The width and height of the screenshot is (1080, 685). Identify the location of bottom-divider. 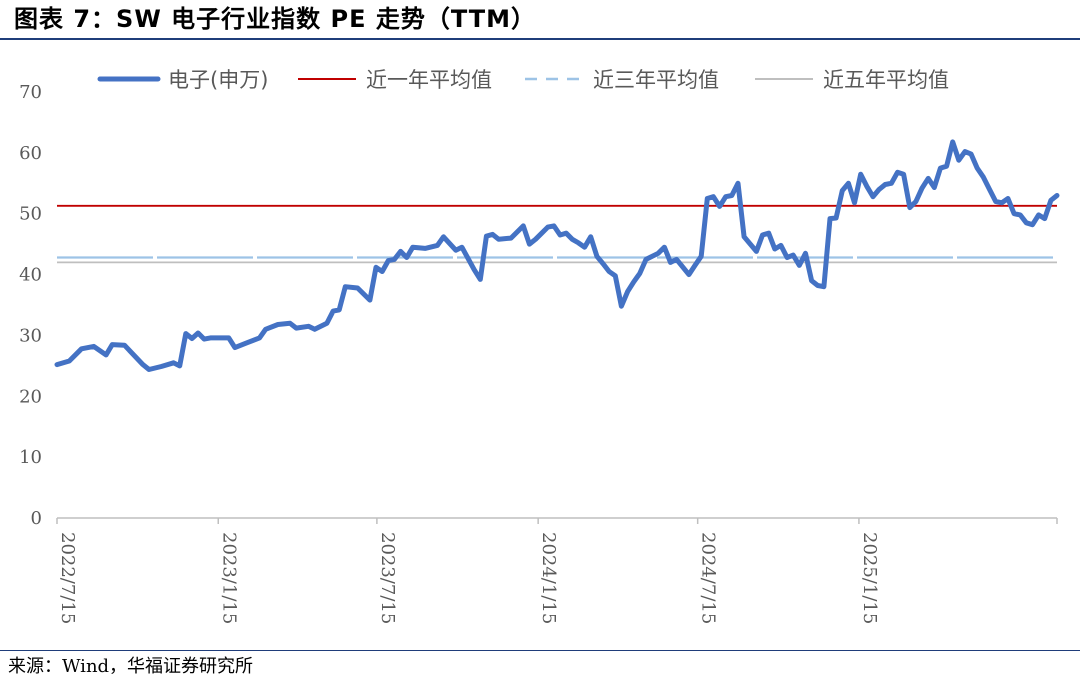
(540, 650).